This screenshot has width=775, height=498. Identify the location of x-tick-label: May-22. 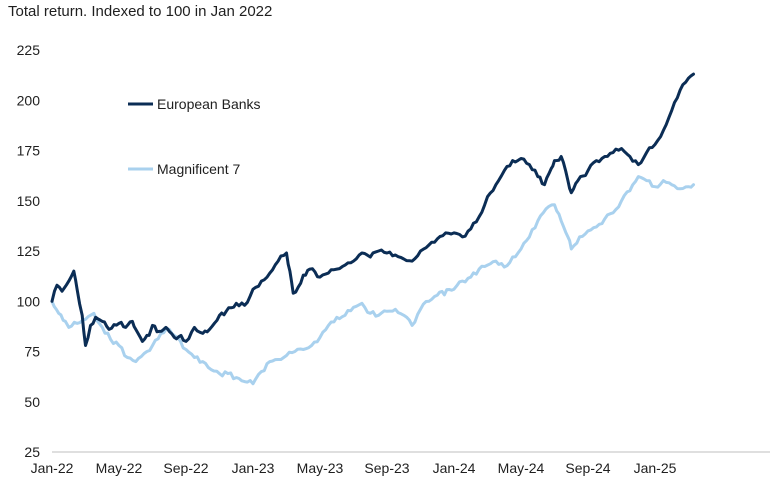
(119, 468).